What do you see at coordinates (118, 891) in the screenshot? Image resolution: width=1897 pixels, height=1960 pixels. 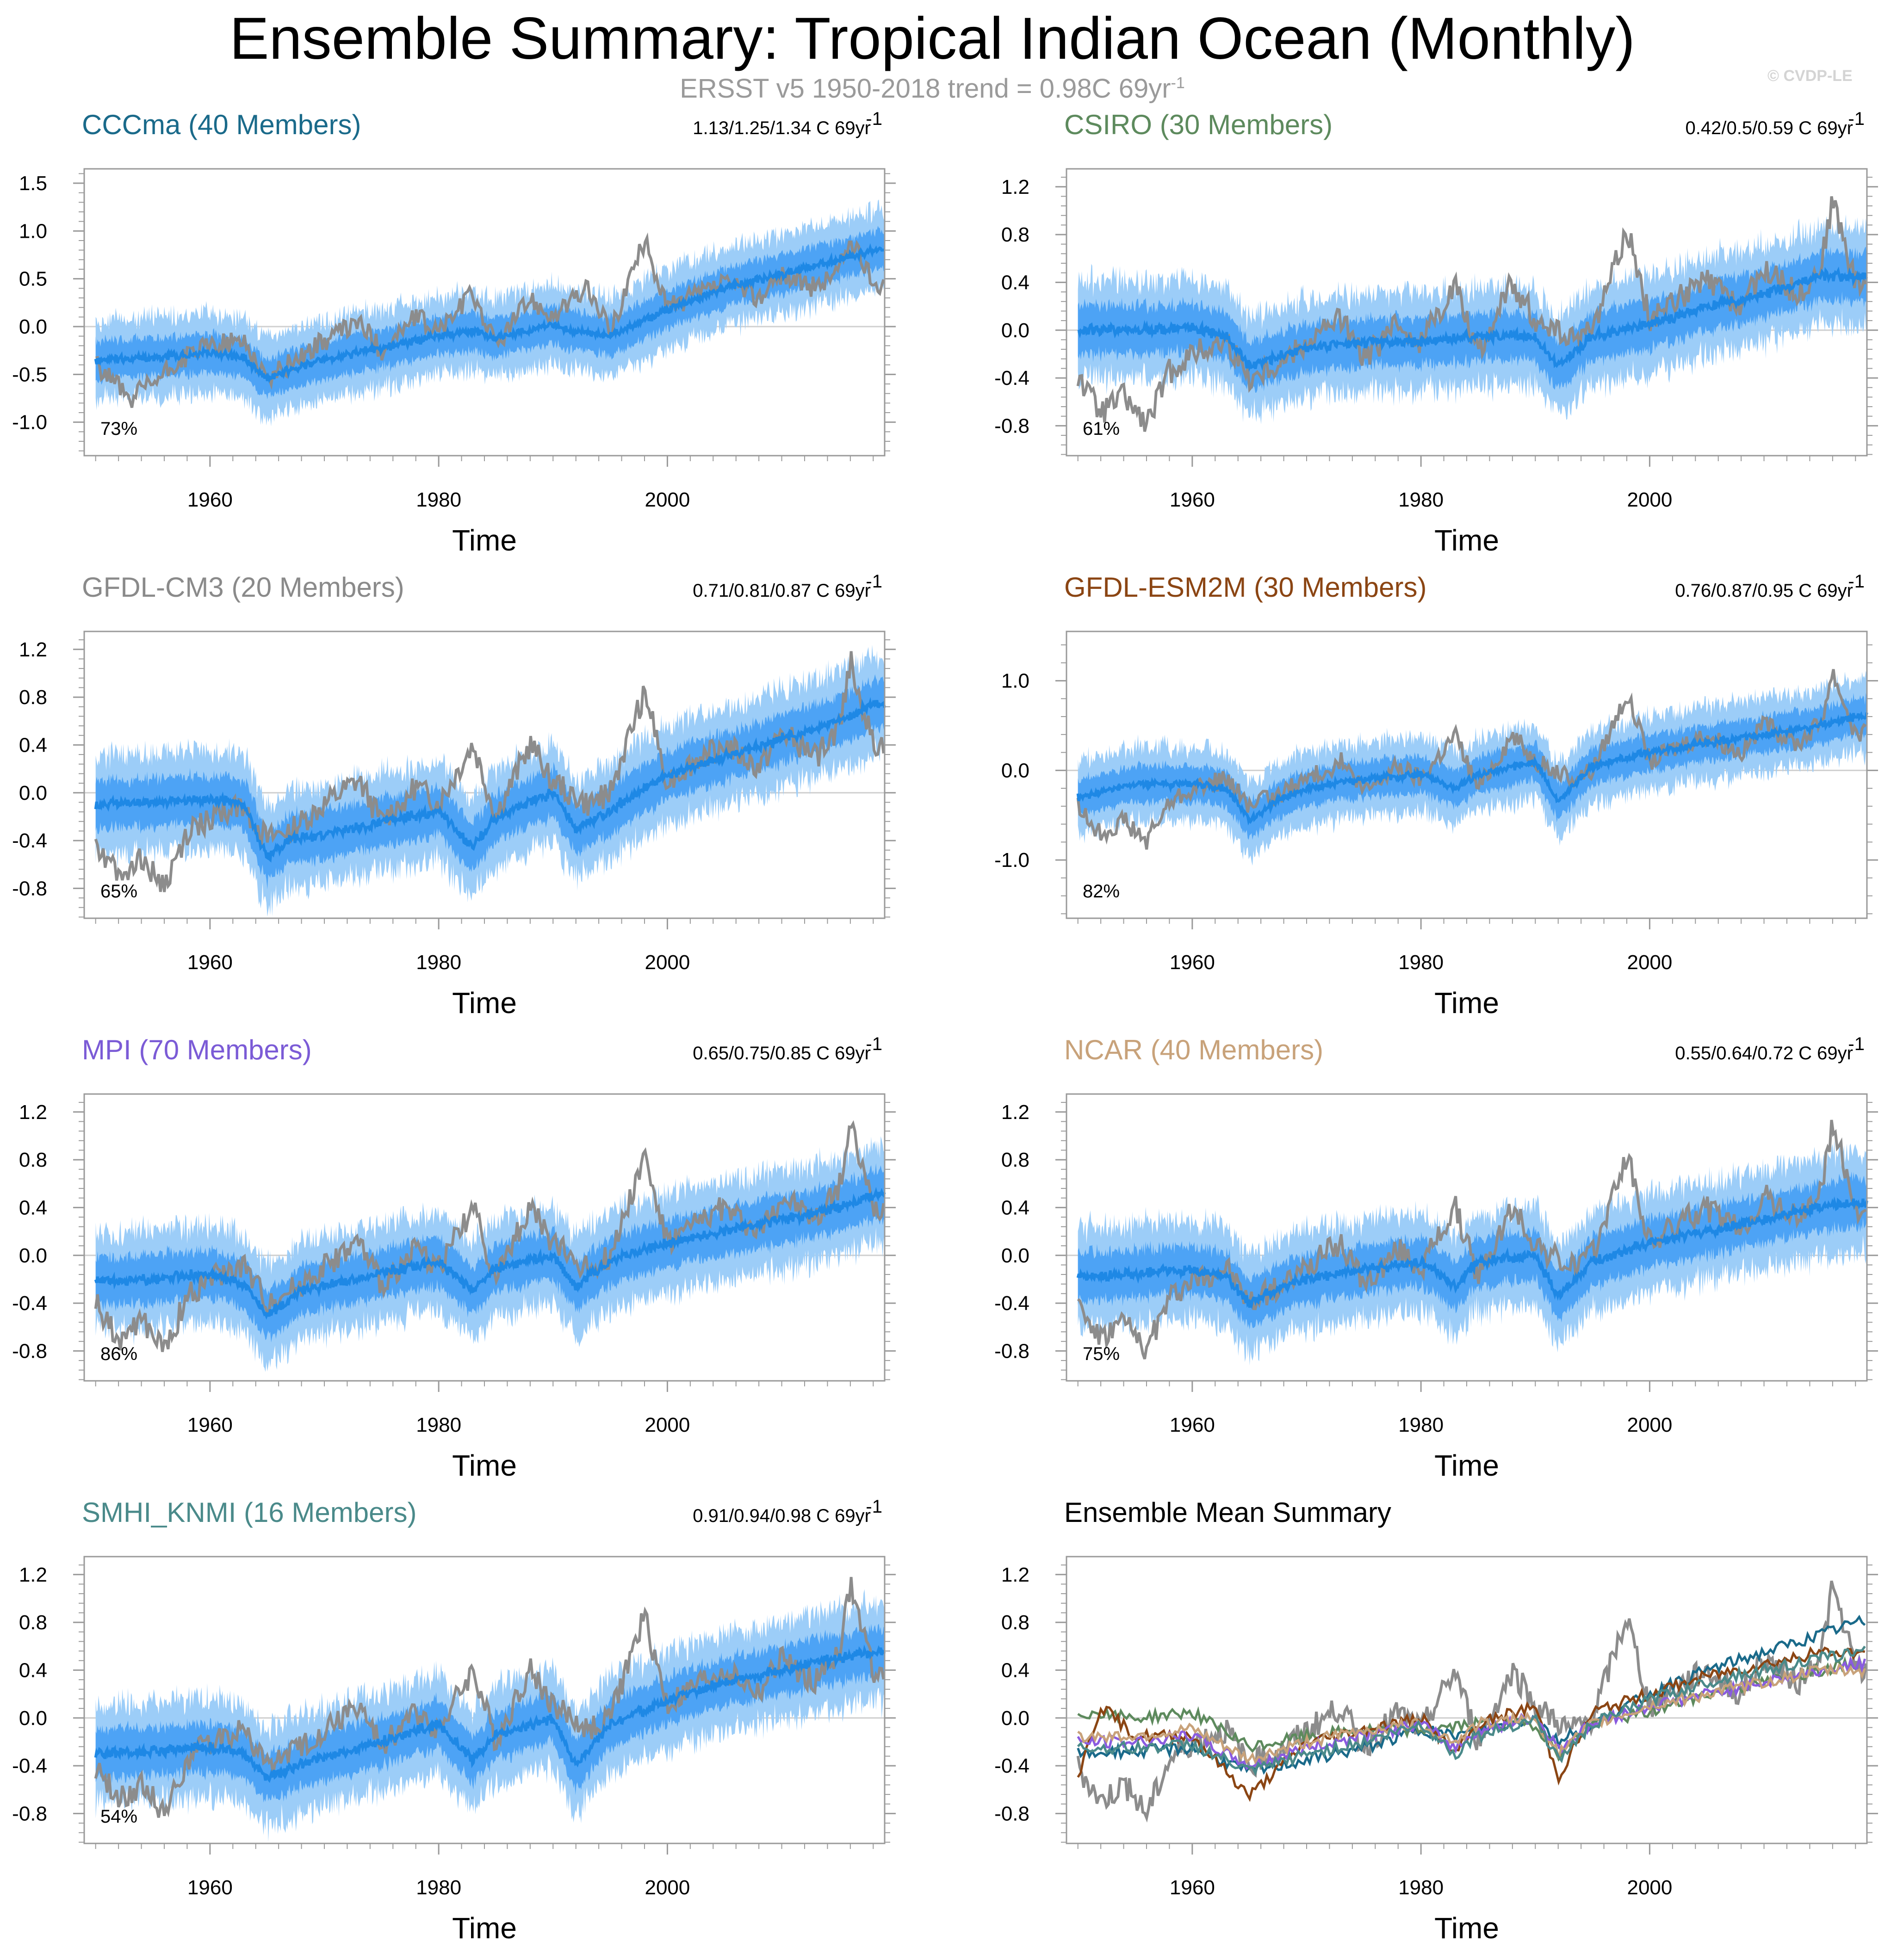 I see `pct-label: 65%` at bounding box center [118, 891].